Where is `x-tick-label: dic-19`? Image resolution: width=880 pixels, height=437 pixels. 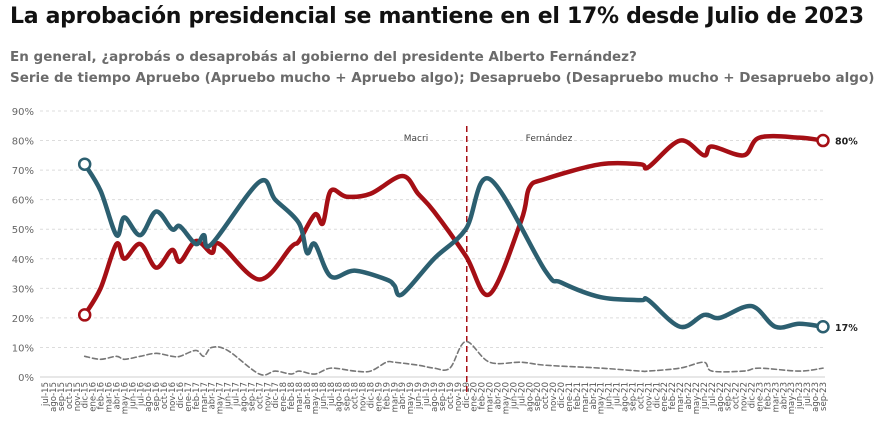 x-tick-label: dic-19 is located at coordinates (467, 395).